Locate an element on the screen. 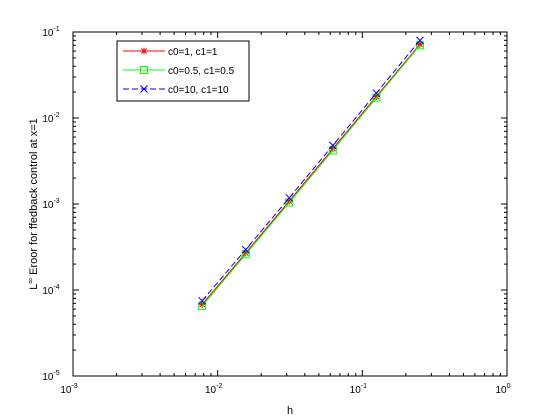  legend-label: c0=1, c1=1 is located at coordinates (193, 52).